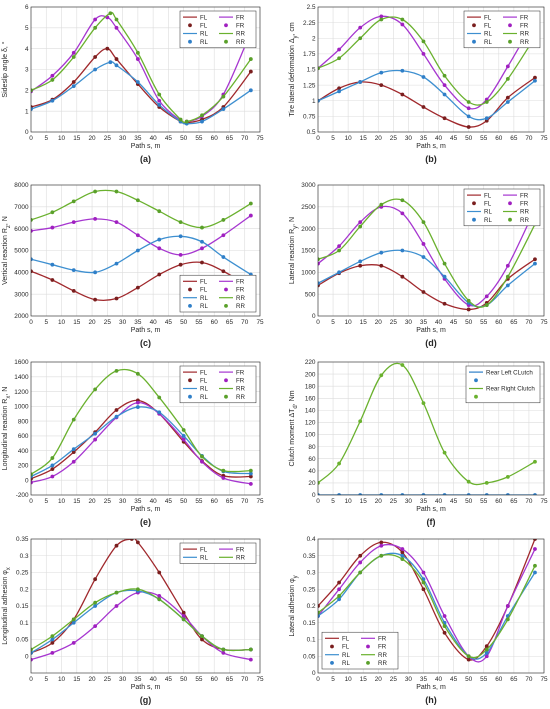 This screenshot has height=709, width=550. Describe the element at coordinates (27, 656) in the screenshot. I see `y-tick-label: 0` at that location.